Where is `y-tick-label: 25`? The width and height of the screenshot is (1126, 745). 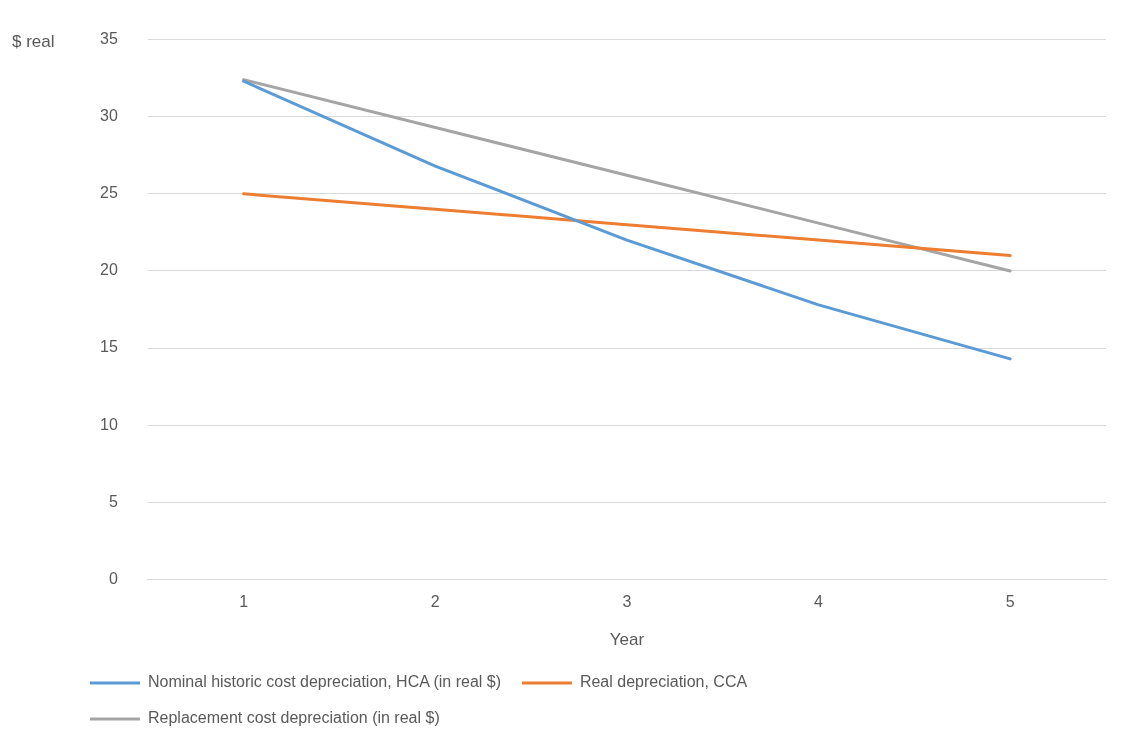 y-tick-label: 25 is located at coordinates (109, 193).